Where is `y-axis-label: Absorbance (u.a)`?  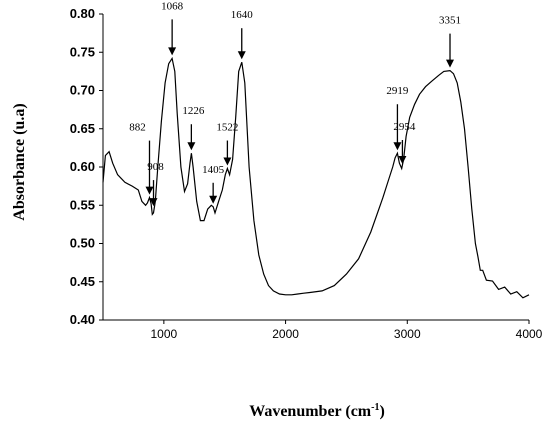
y-axis-label: Absorbance (u.a) is located at coordinates (19, 161).